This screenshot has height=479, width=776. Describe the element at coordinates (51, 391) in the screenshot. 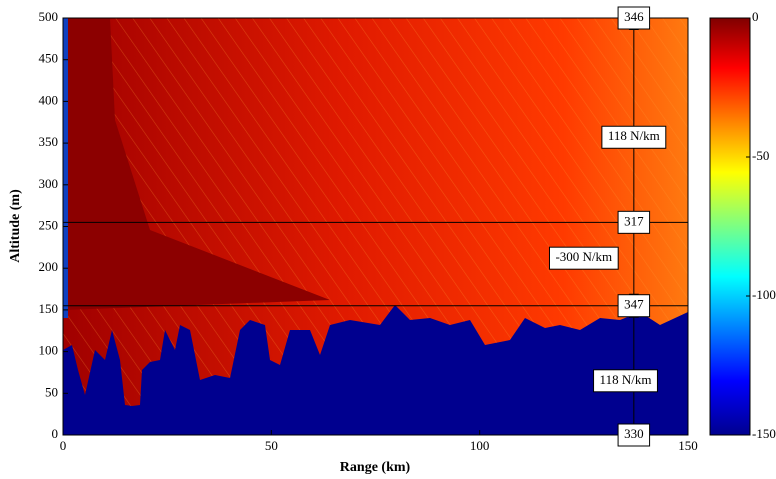

I see `y-tick-label: 50` at that location.